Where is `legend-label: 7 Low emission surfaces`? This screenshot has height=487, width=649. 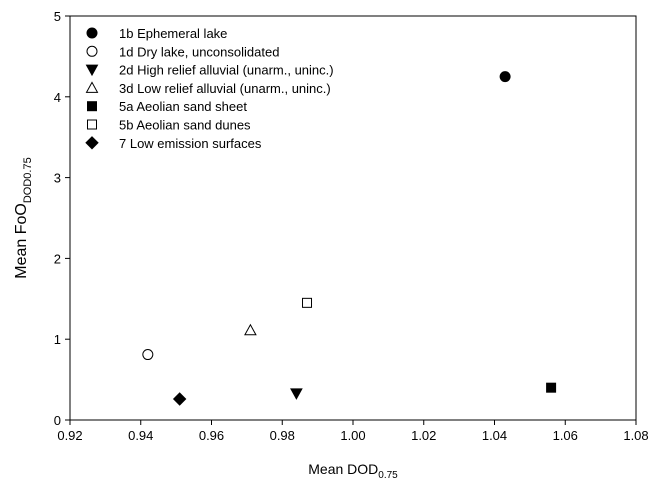 legend-label: 7 Low emission surfaces is located at coordinates (190, 143).